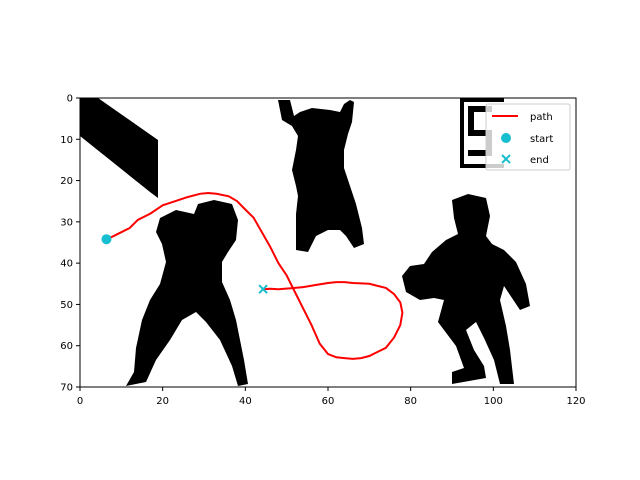 This screenshot has width=640, height=480. What do you see at coordinates (575, 401) in the screenshot?
I see `x-tick-label: 120` at bounding box center [575, 401].